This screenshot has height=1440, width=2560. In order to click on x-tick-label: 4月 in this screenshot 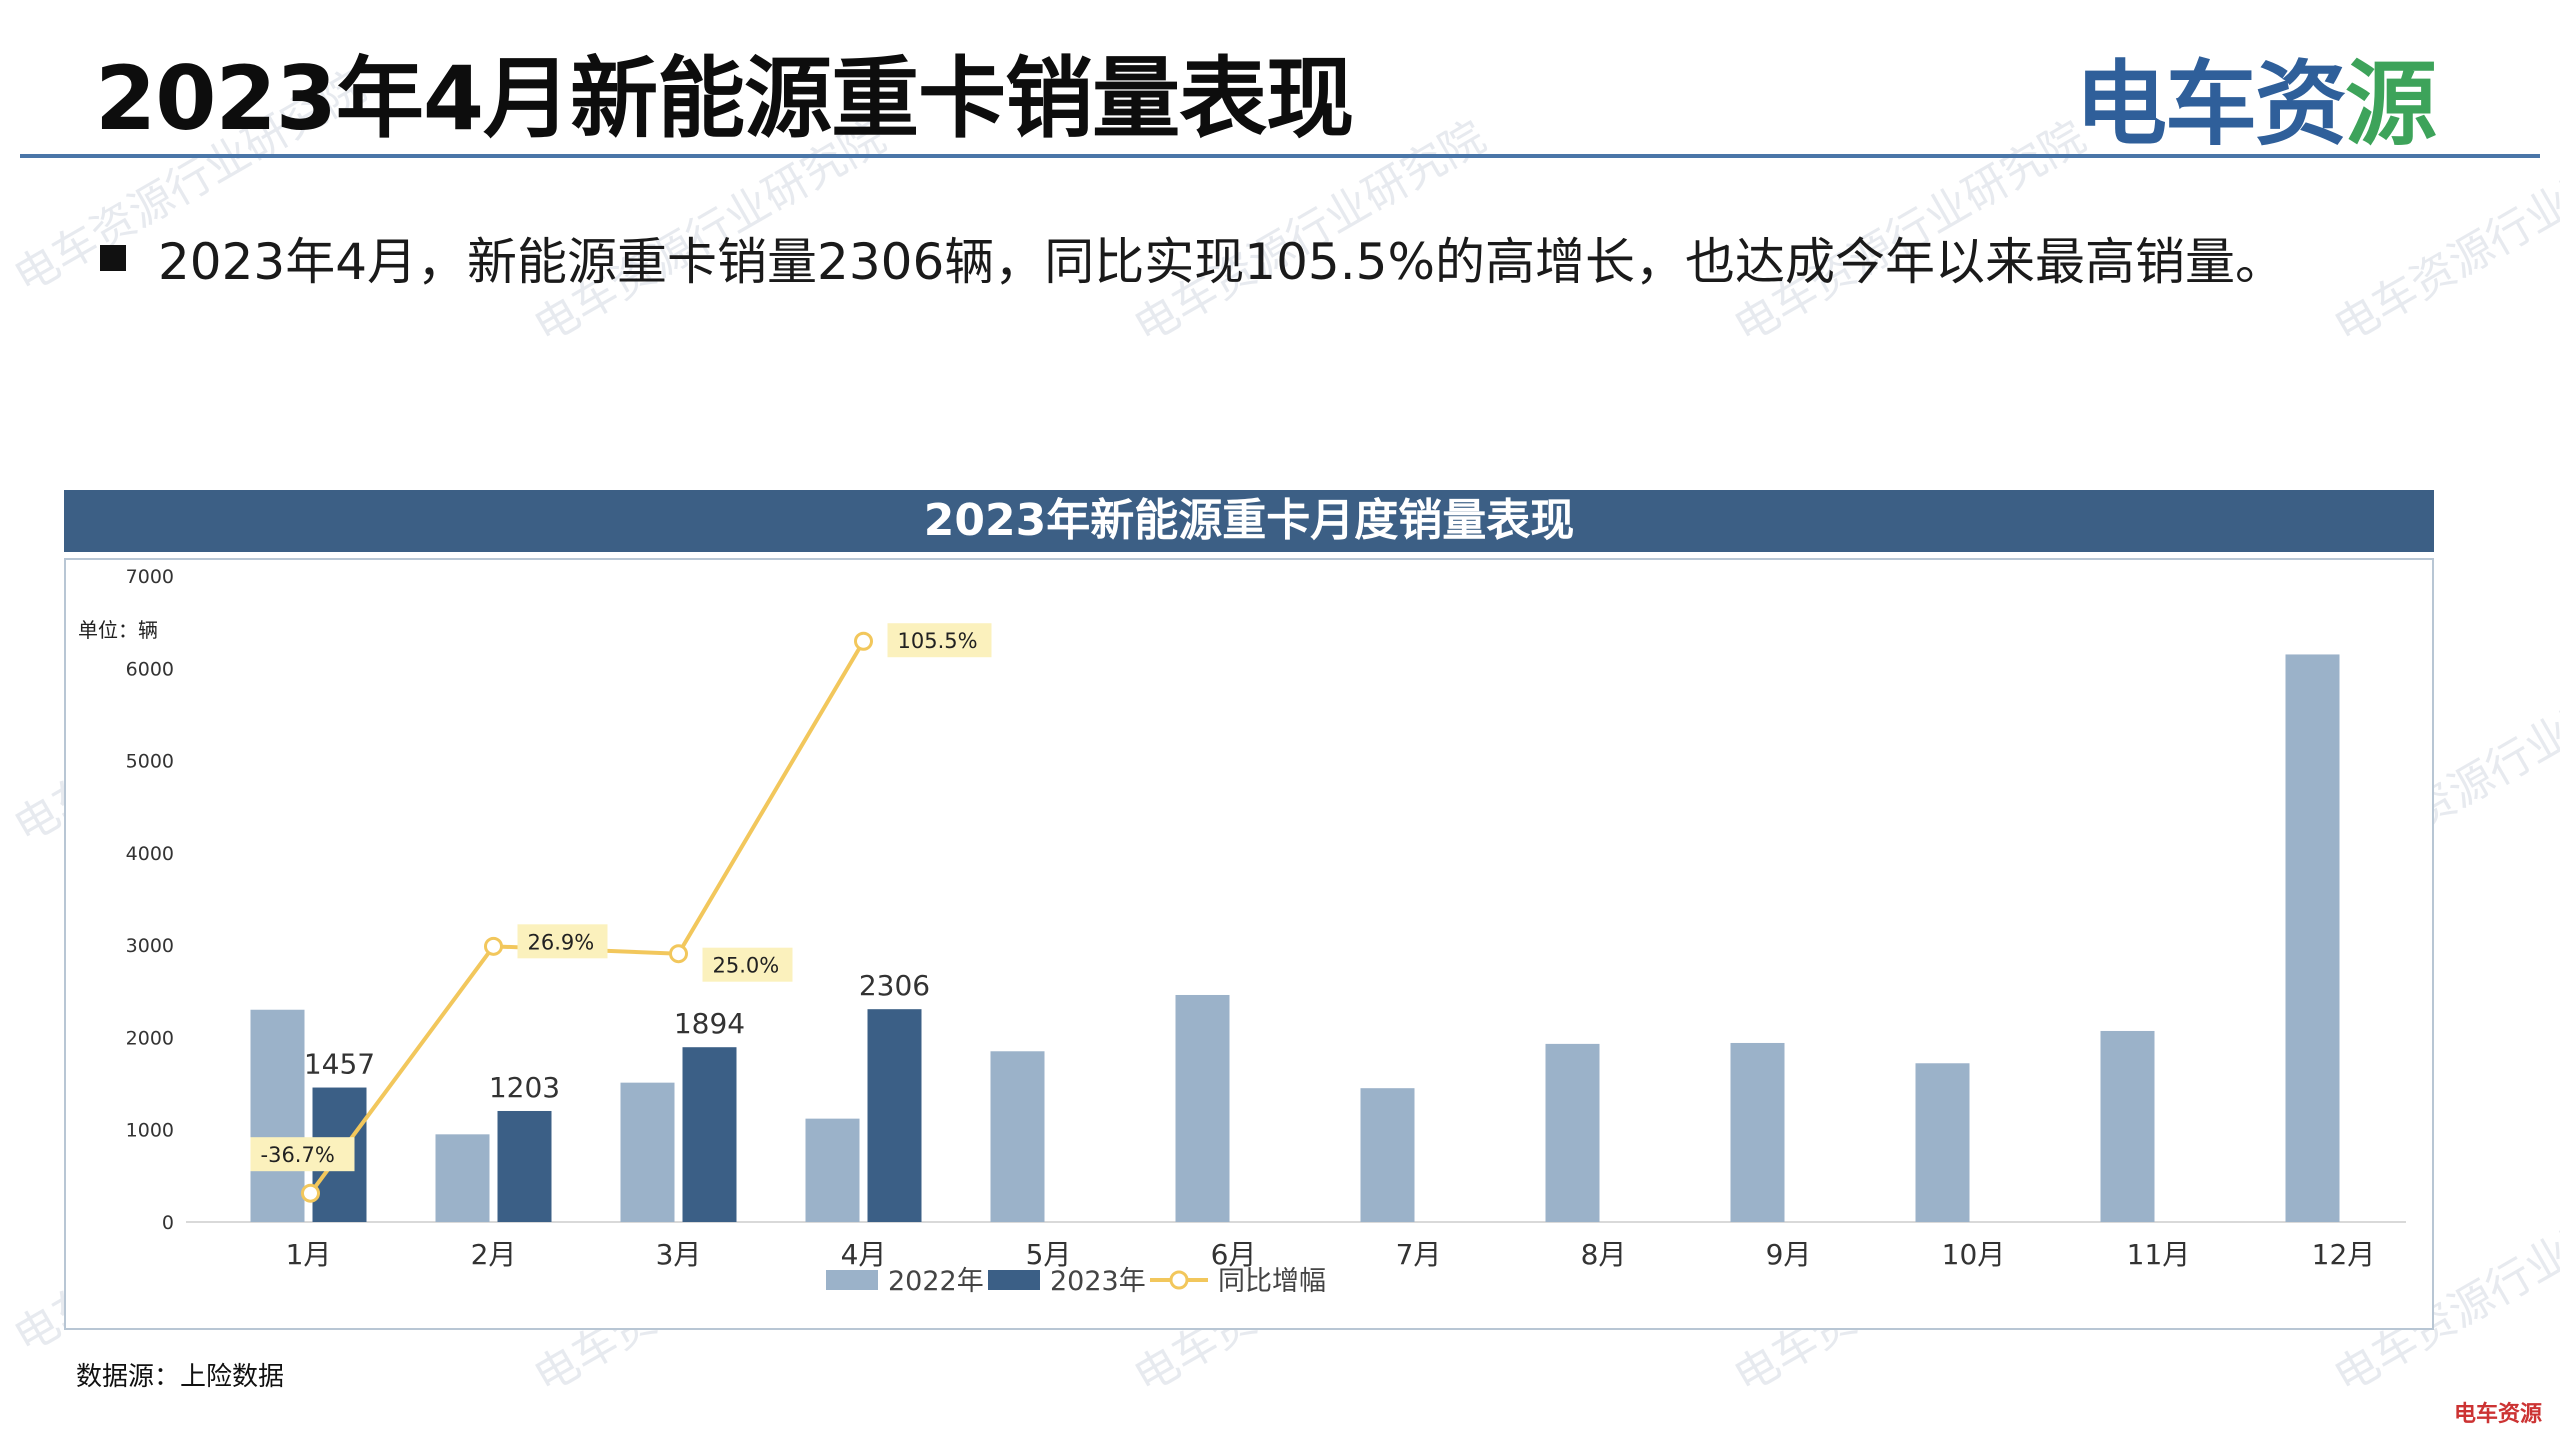, I will do `click(864, 1254)`.